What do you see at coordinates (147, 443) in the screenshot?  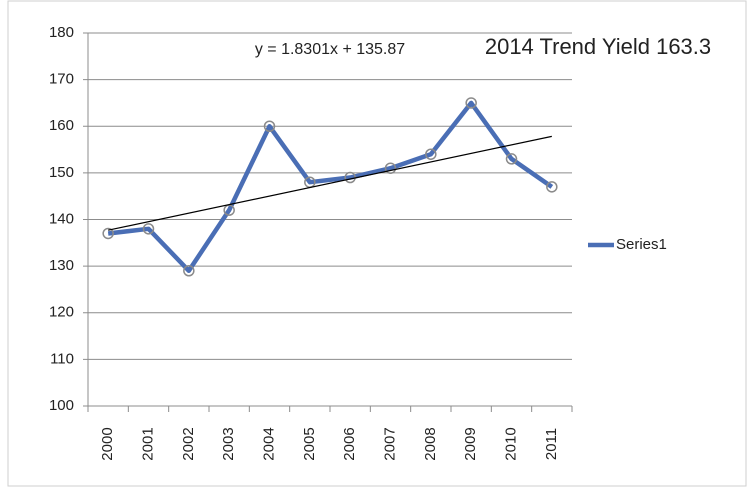 I see `x-tick-label: 2001` at bounding box center [147, 443].